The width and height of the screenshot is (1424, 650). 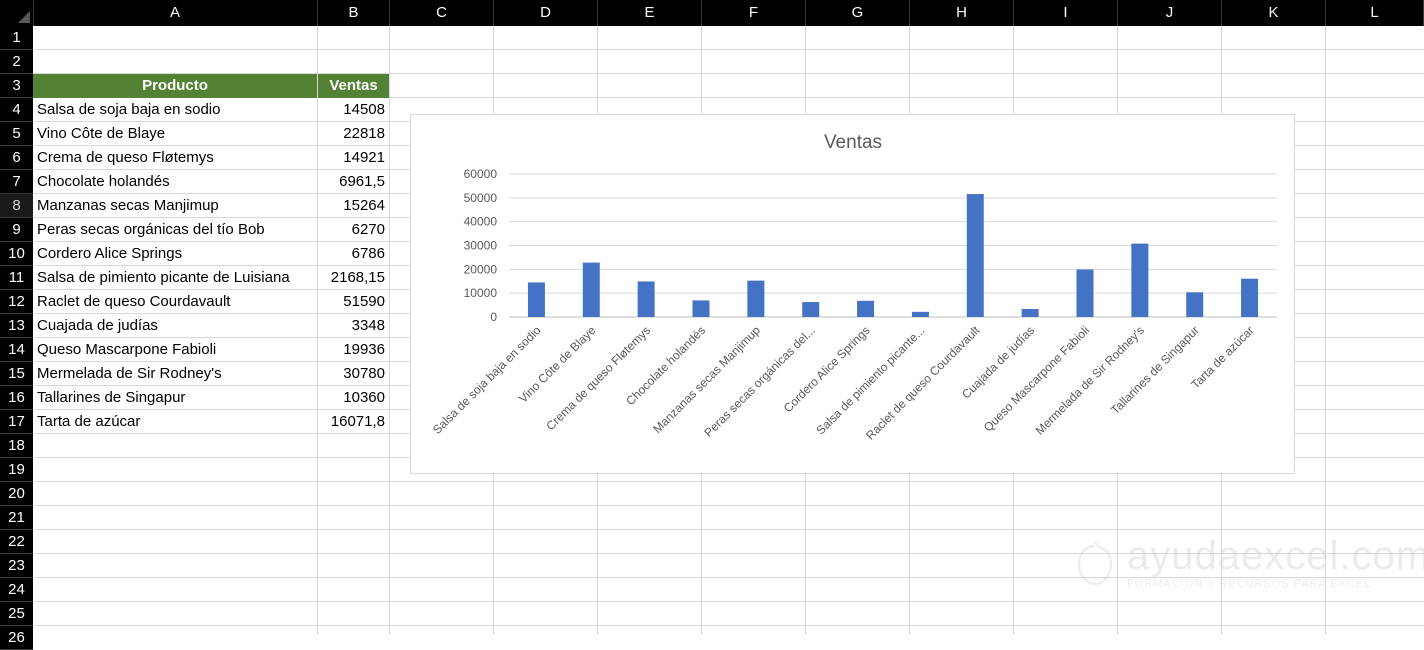 What do you see at coordinates (16, 86) in the screenshot?
I see `row-header-3: 3` at bounding box center [16, 86].